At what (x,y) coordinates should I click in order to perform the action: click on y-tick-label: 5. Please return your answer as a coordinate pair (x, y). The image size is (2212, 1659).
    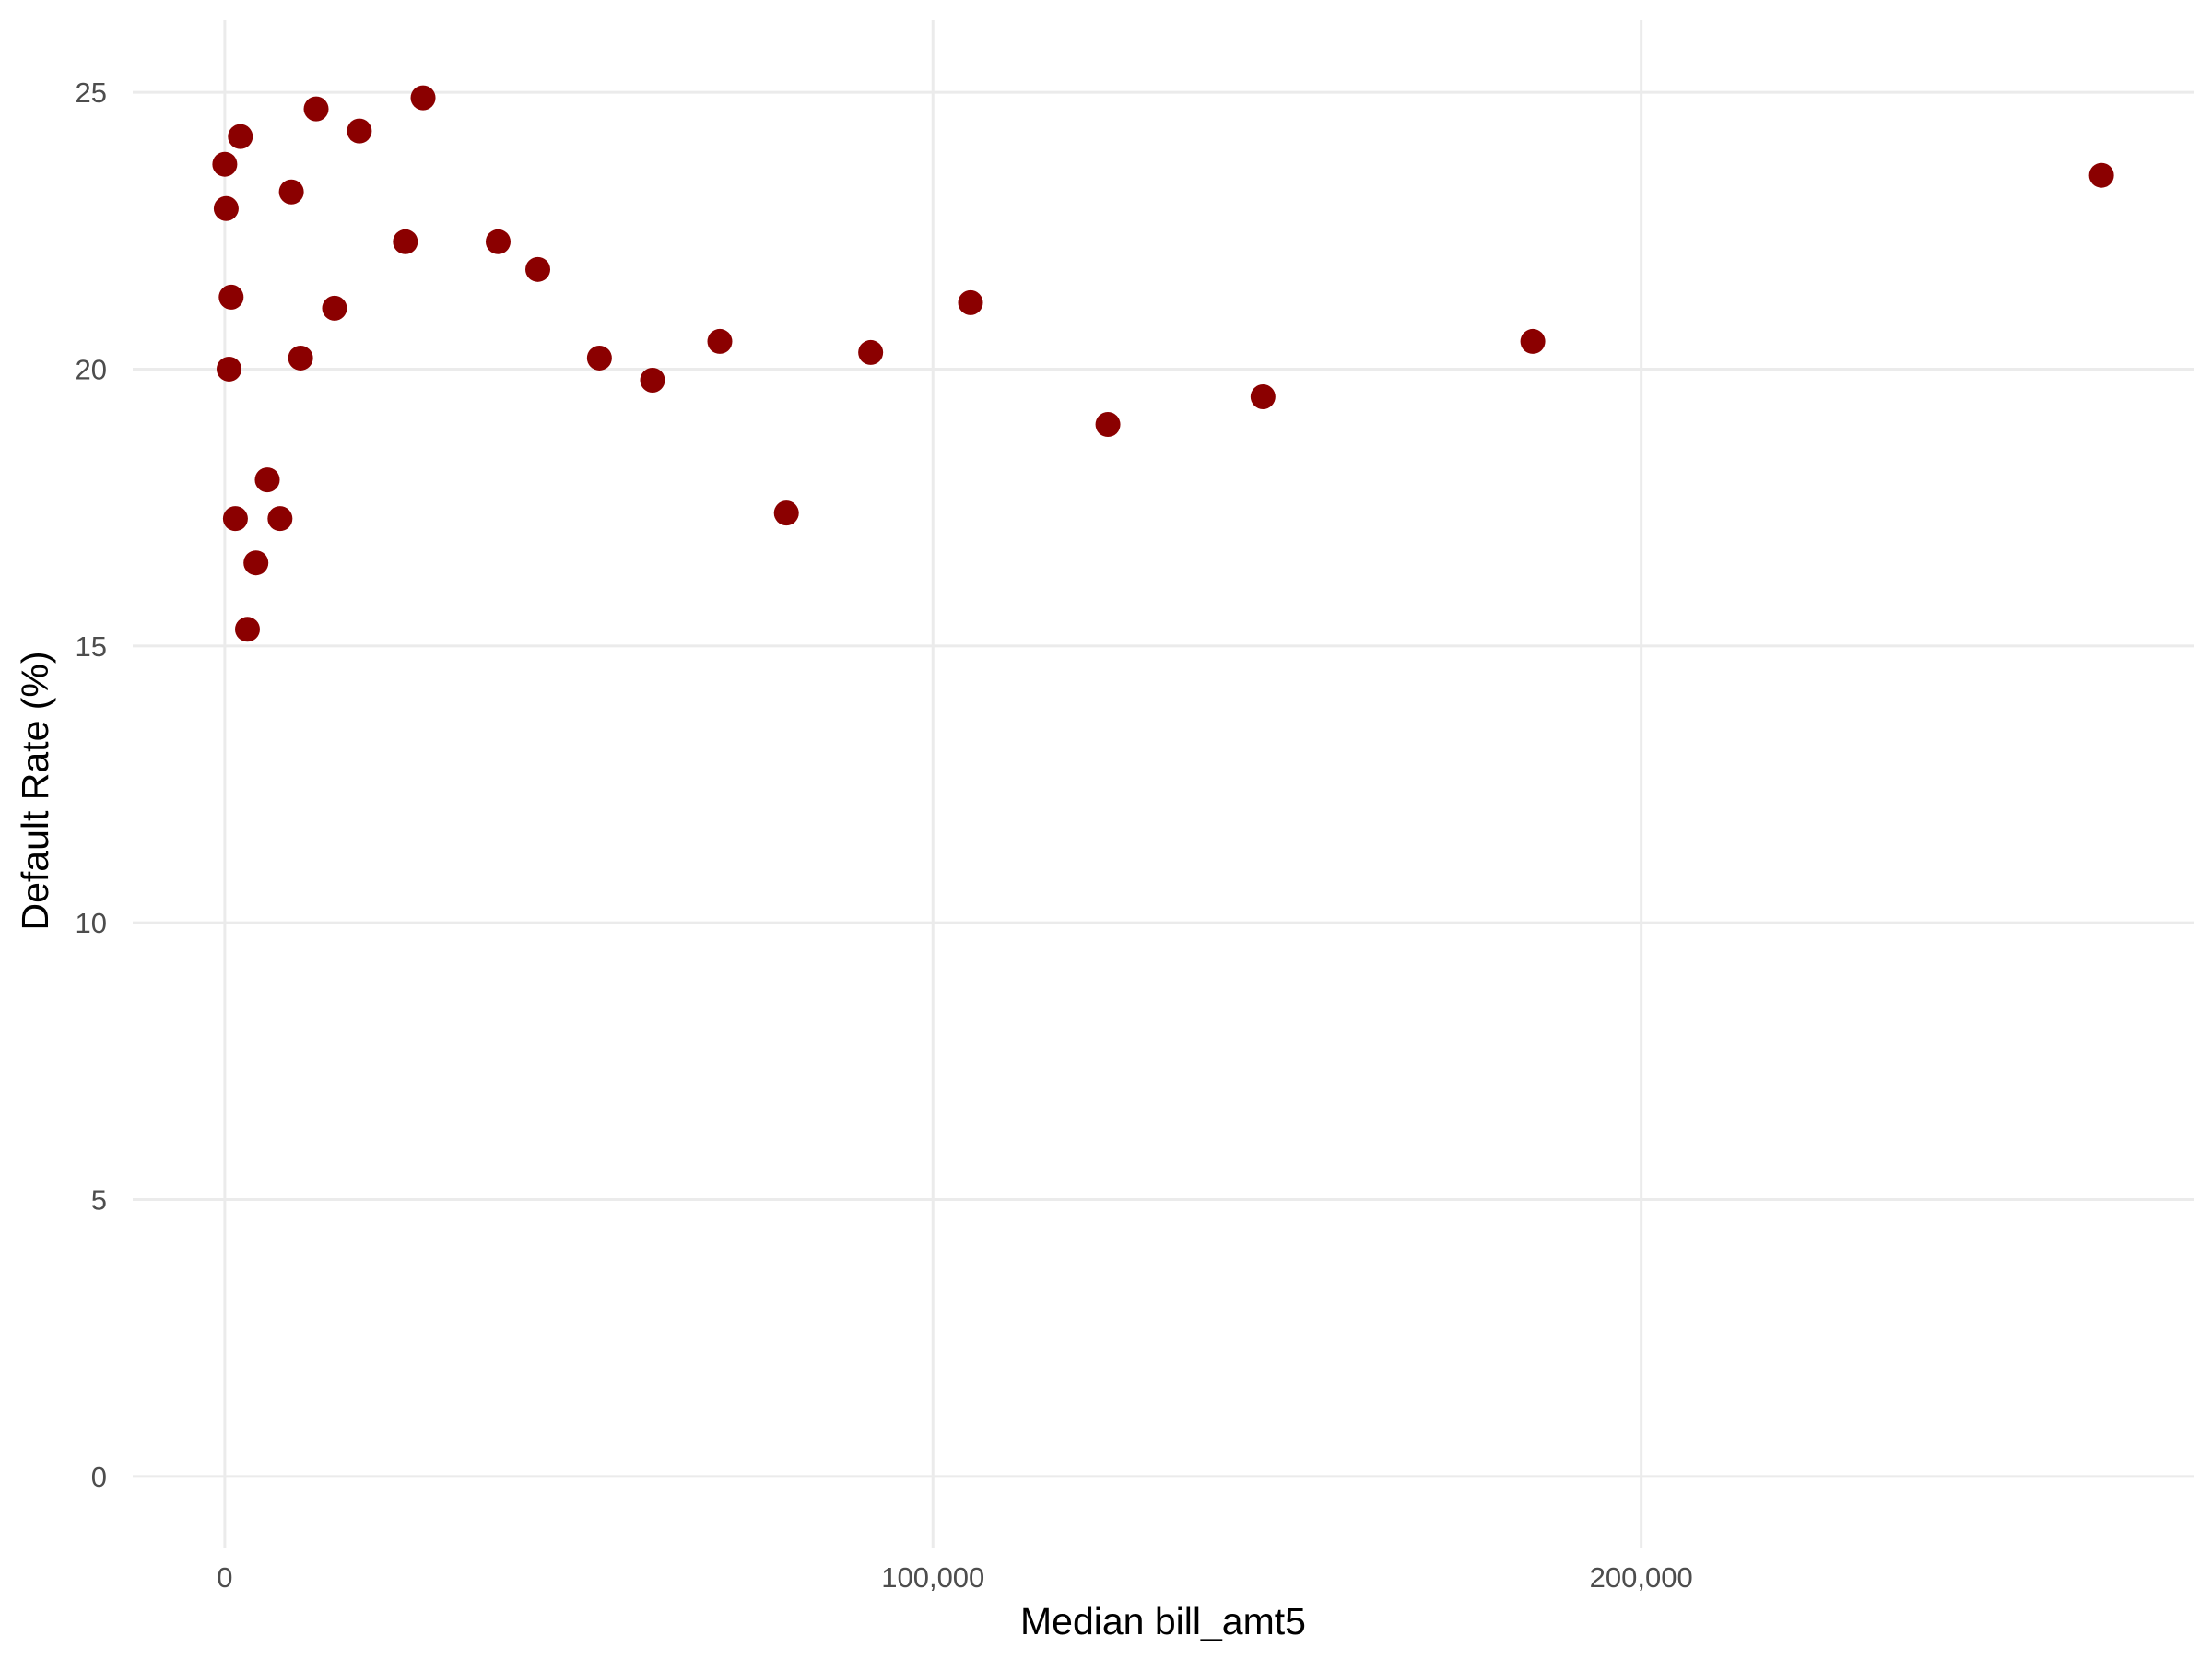
    Looking at the image, I should click on (99, 1200).